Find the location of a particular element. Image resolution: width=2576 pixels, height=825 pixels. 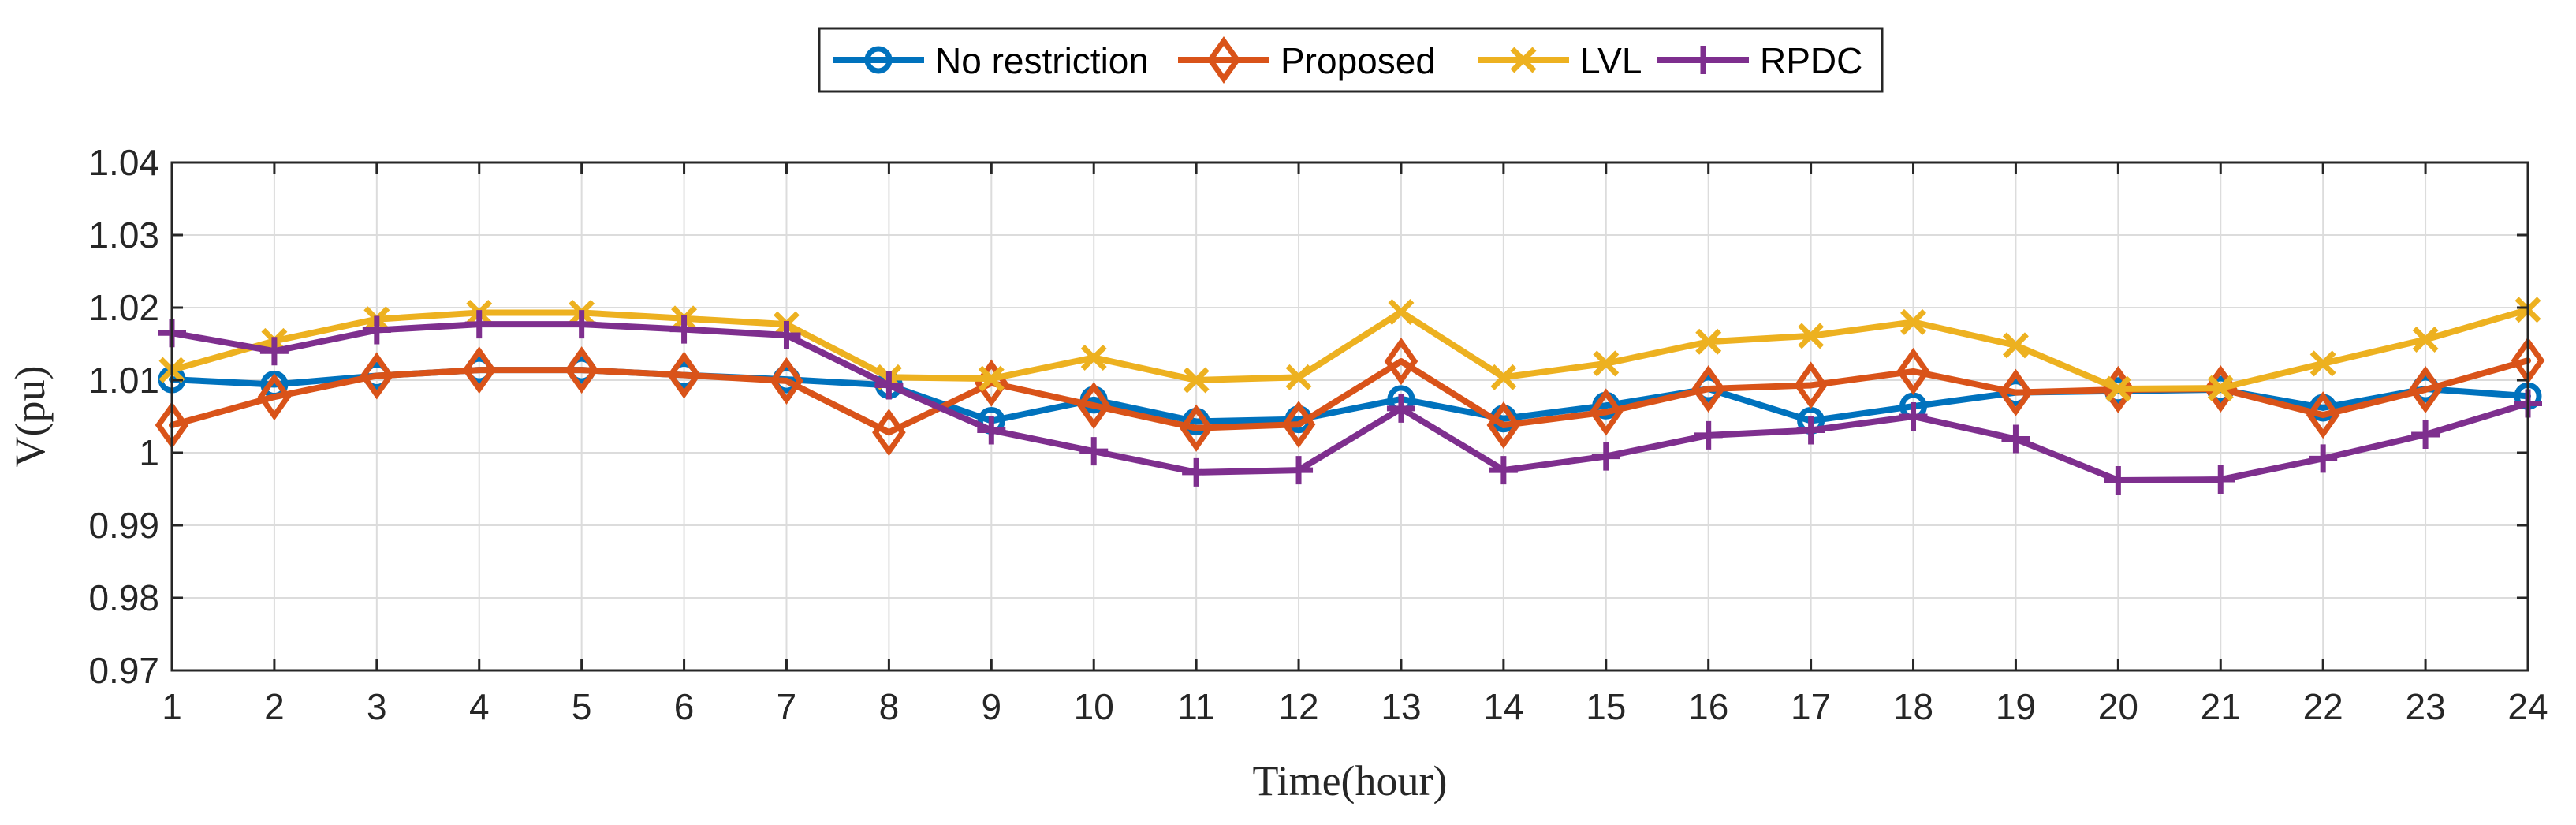

x-tick-label: 21 is located at coordinates (2221, 706).